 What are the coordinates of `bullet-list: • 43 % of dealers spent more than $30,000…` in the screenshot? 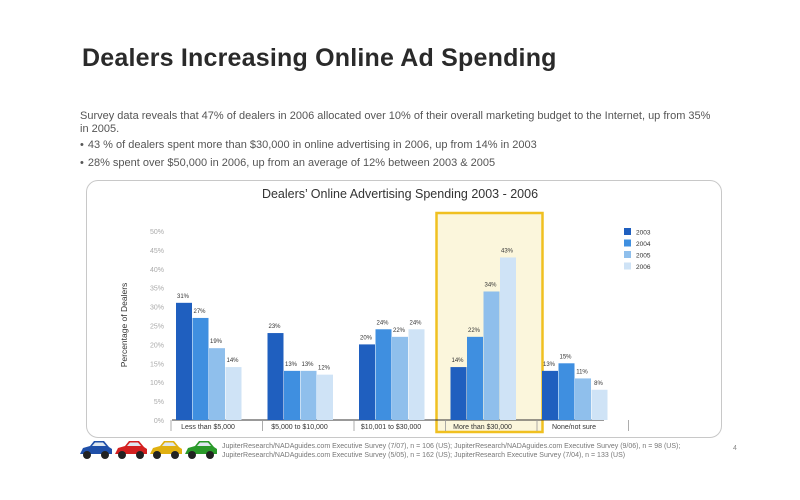 It's located at (410, 157).